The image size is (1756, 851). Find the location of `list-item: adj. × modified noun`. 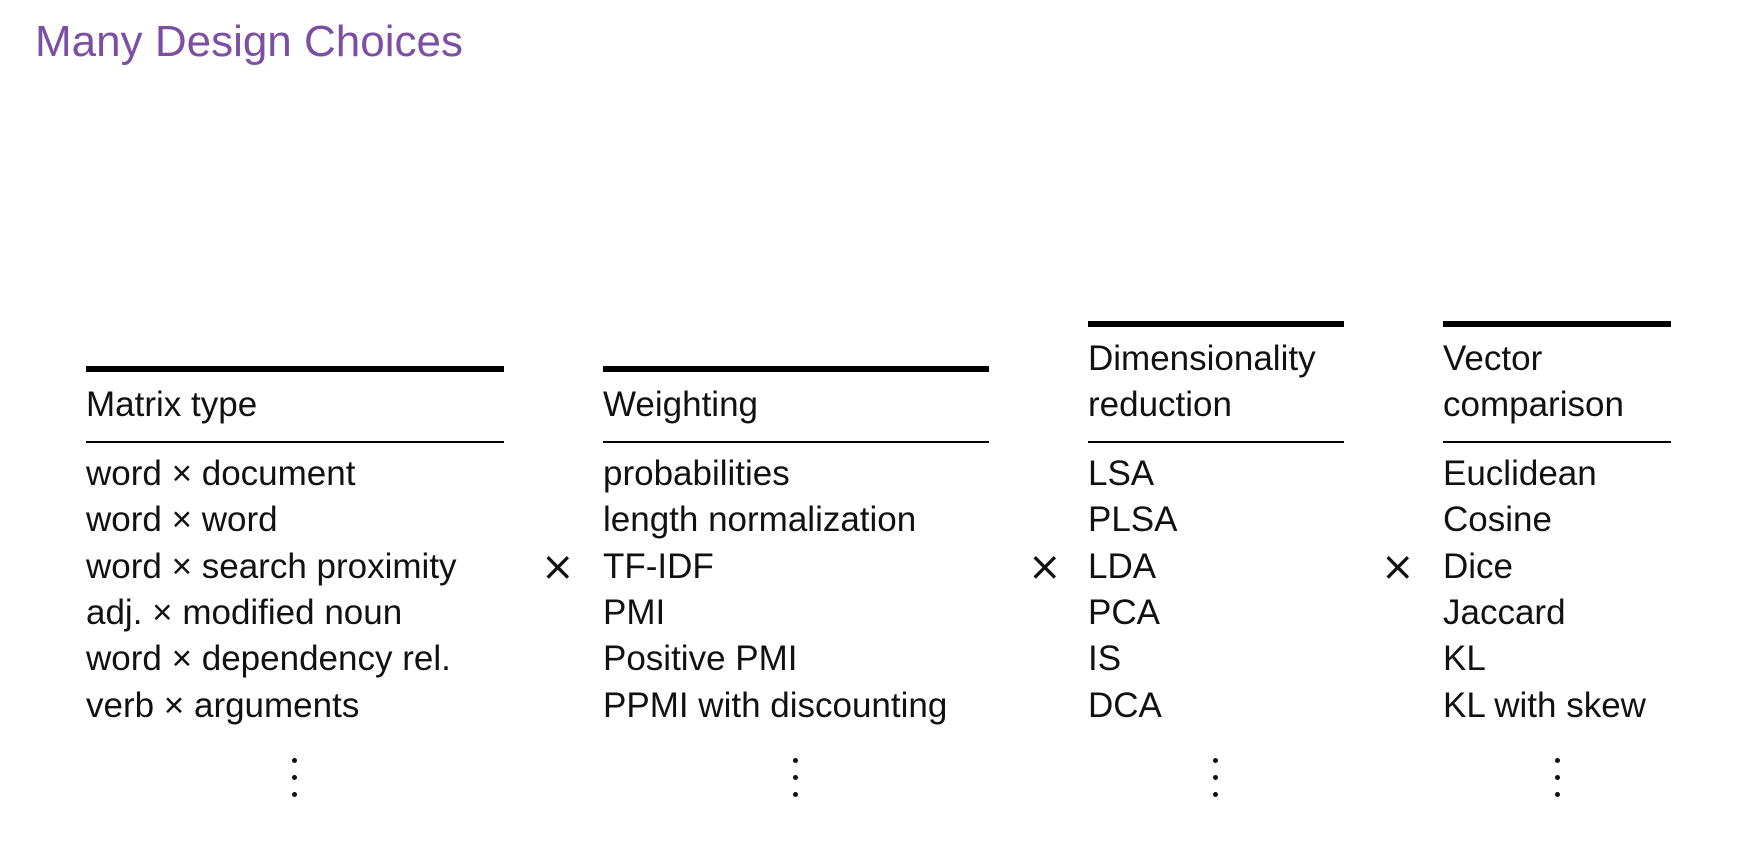

list-item: adj. × modified noun is located at coordinates (244, 612).